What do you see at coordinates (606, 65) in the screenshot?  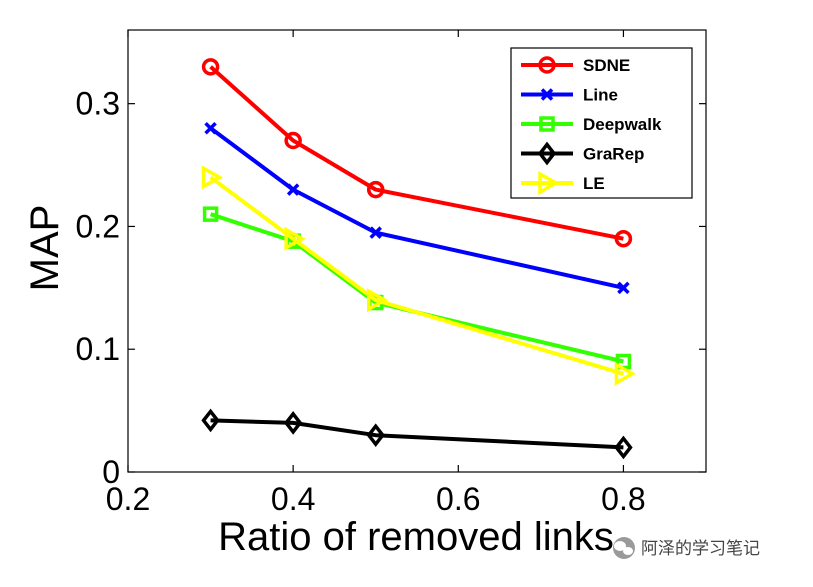 I see `legend-label: SDNE` at bounding box center [606, 65].